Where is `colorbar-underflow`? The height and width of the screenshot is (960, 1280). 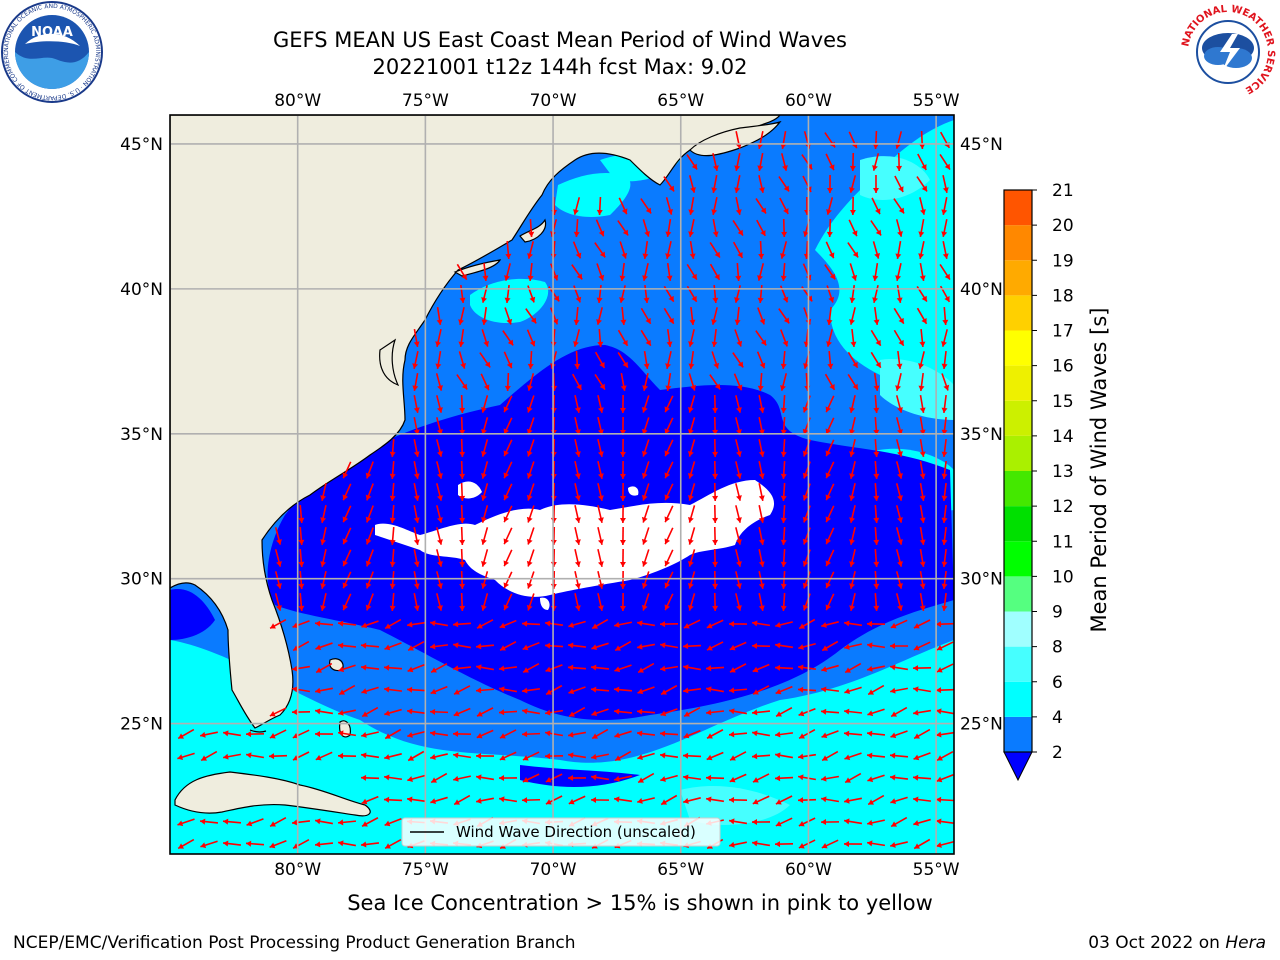
colorbar-underflow is located at coordinates (1018, 766).